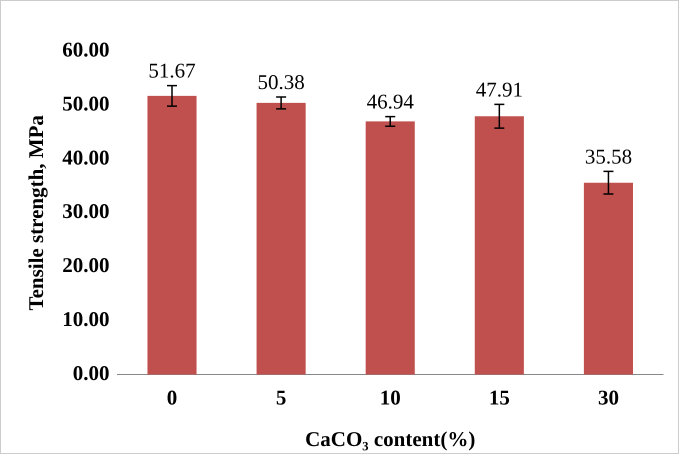  I want to click on y-tick-label: 60.00, so click(86, 49).